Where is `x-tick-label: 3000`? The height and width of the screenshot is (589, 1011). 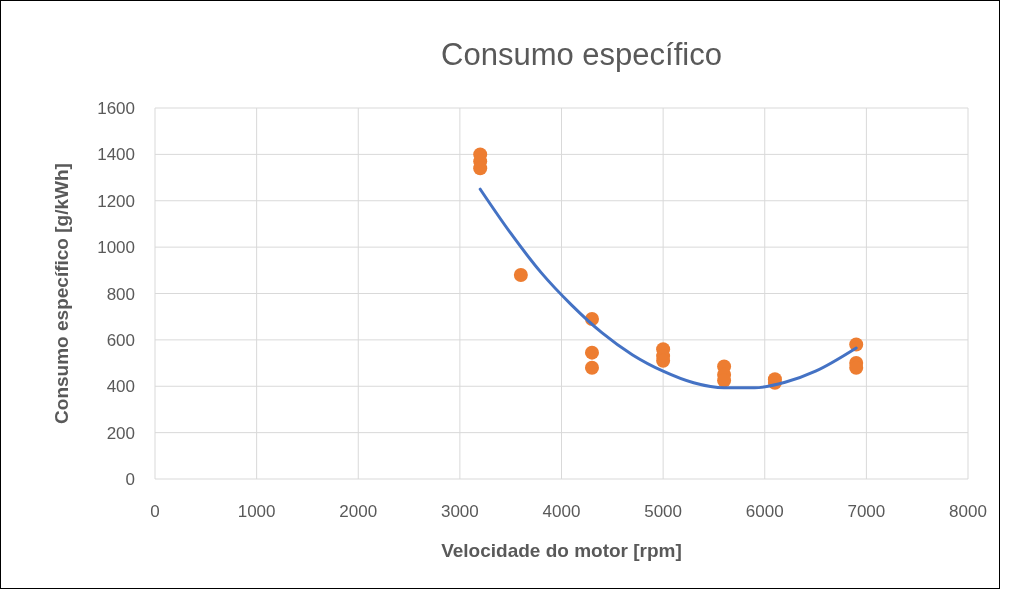 x-tick-label: 3000 is located at coordinates (459, 511).